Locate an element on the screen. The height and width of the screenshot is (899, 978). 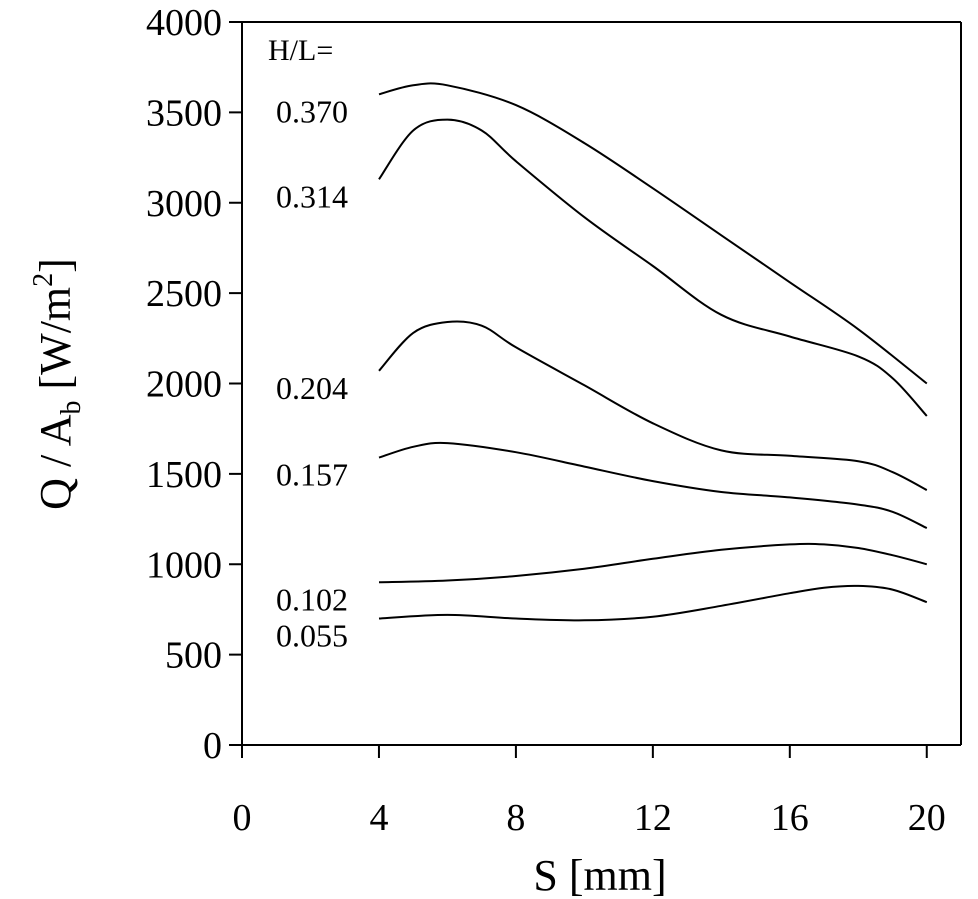
y-axis-title-main: Q / A is located at coordinates (55, 462).